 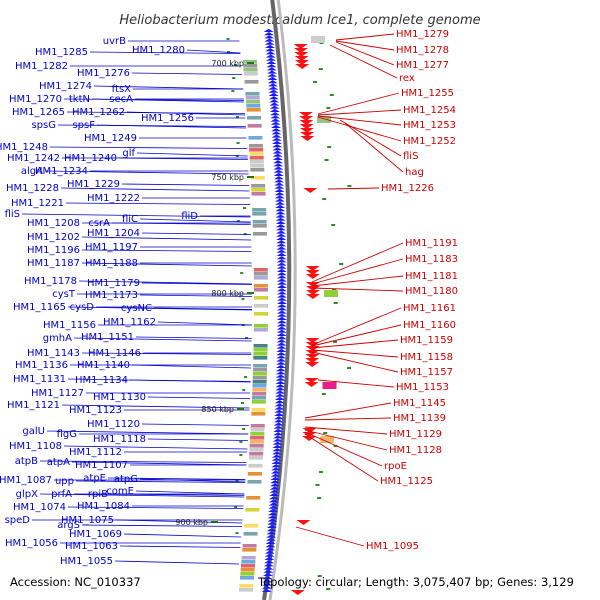 What do you see at coordinates (39, 307) in the screenshot?
I see `left-label-hm1-1165: HM1_1165` at bounding box center [39, 307].